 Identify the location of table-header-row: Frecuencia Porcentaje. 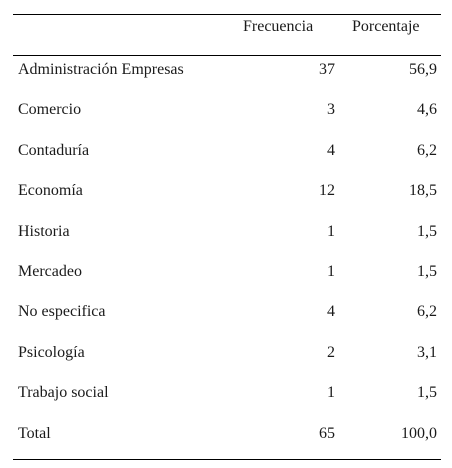
(227, 35).